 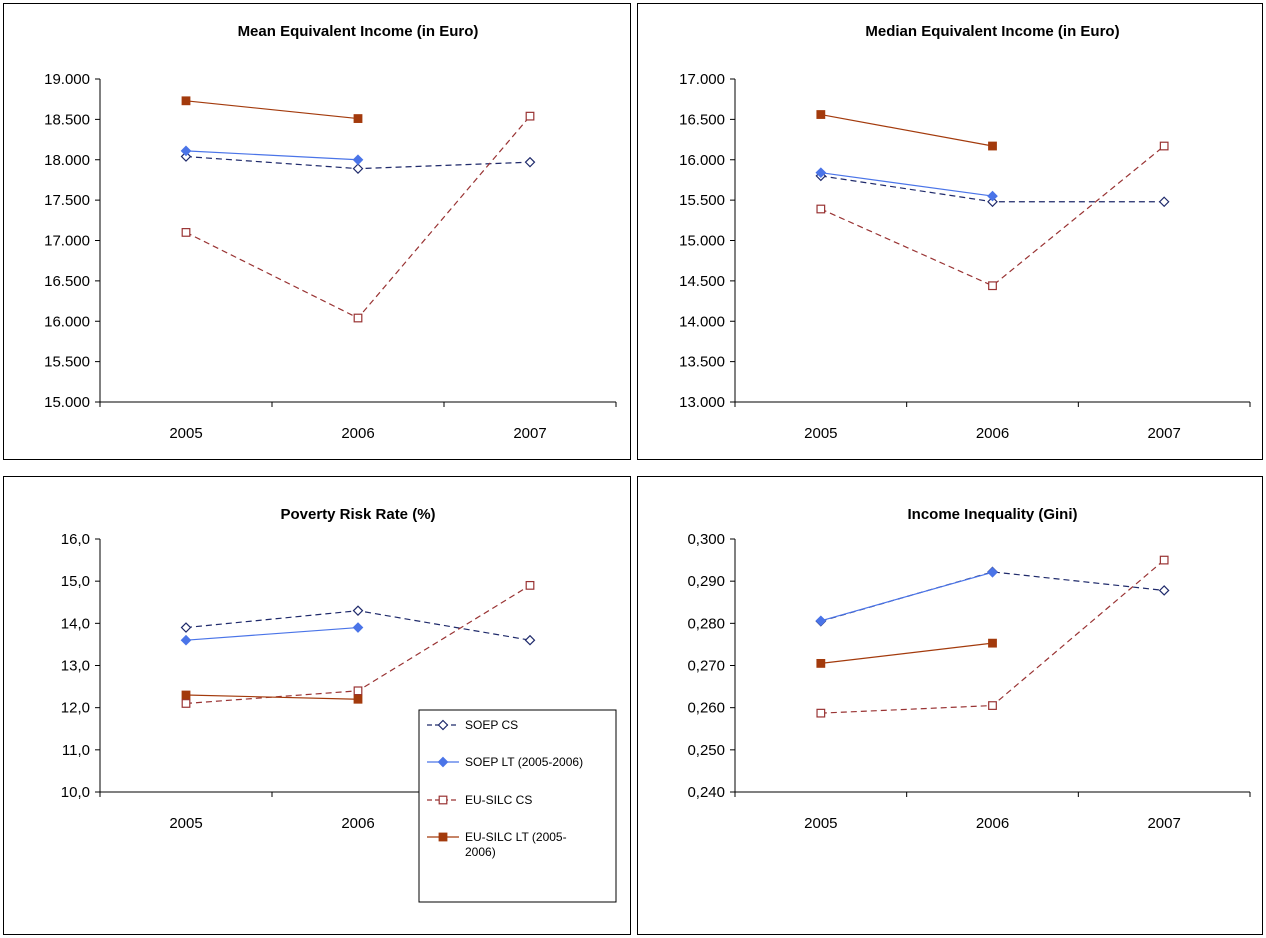 I want to click on y-tick-label: 0,280, so click(x=706, y=623).